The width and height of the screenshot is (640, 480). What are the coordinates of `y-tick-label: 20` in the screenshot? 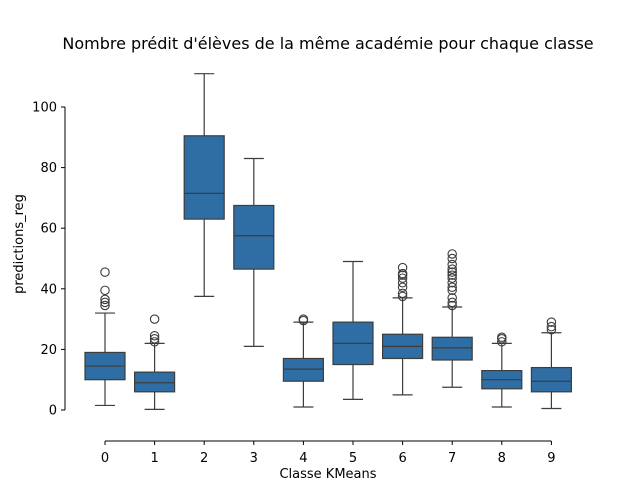 It's located at (48, 350).